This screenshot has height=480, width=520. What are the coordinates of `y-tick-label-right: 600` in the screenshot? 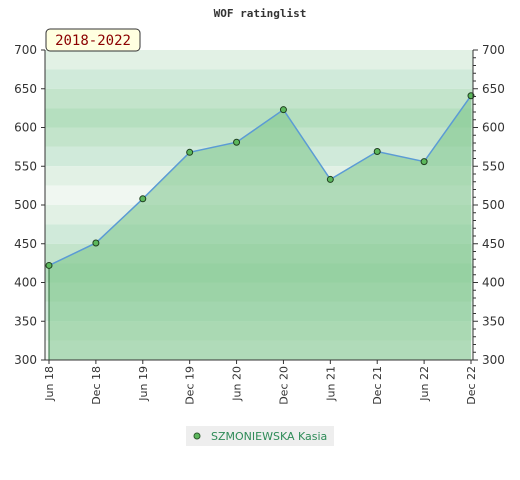 It's located at (493, 128).